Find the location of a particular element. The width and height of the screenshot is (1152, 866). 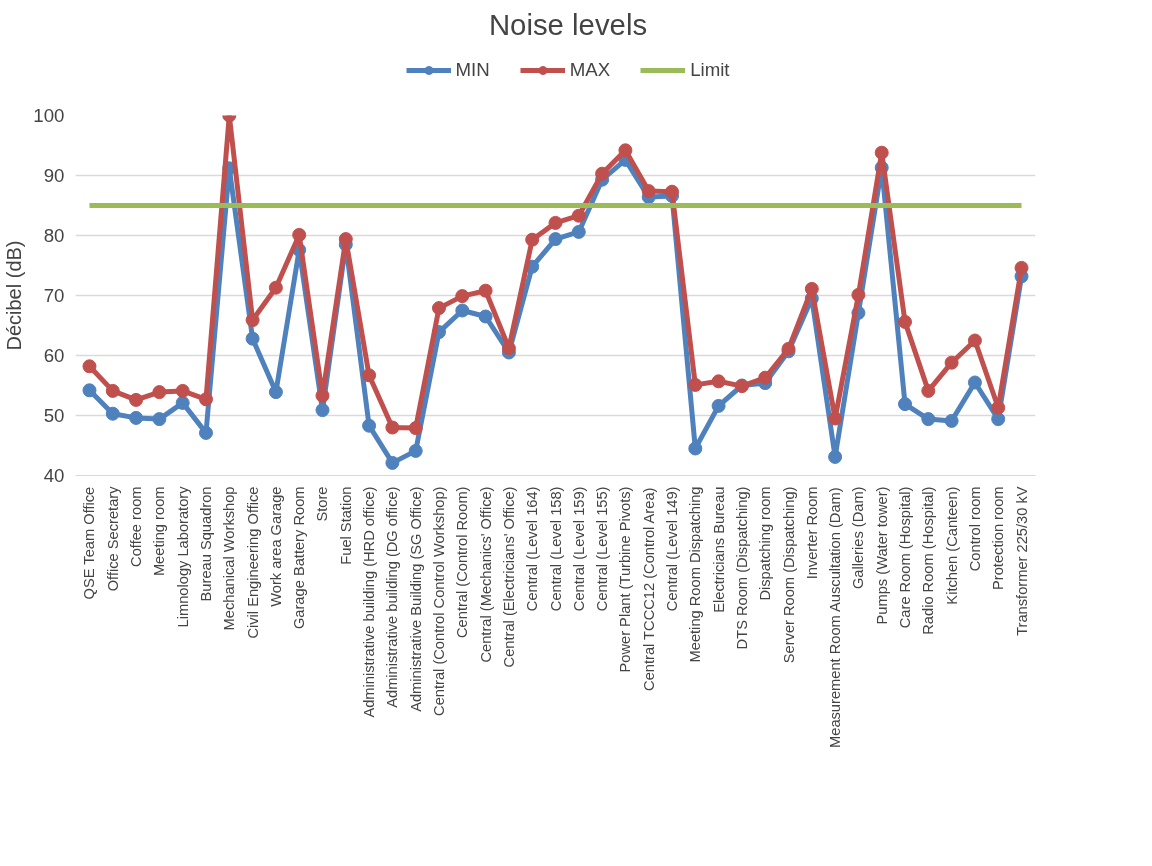

y-tick-label: 50 is located at coordinates (54, 415).